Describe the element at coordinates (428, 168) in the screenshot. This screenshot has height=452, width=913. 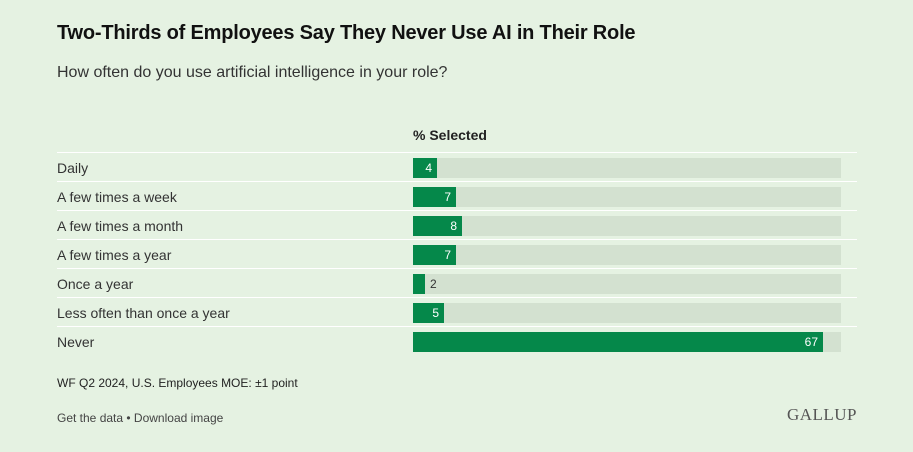
I see `bar-value-label: 4` at that location.